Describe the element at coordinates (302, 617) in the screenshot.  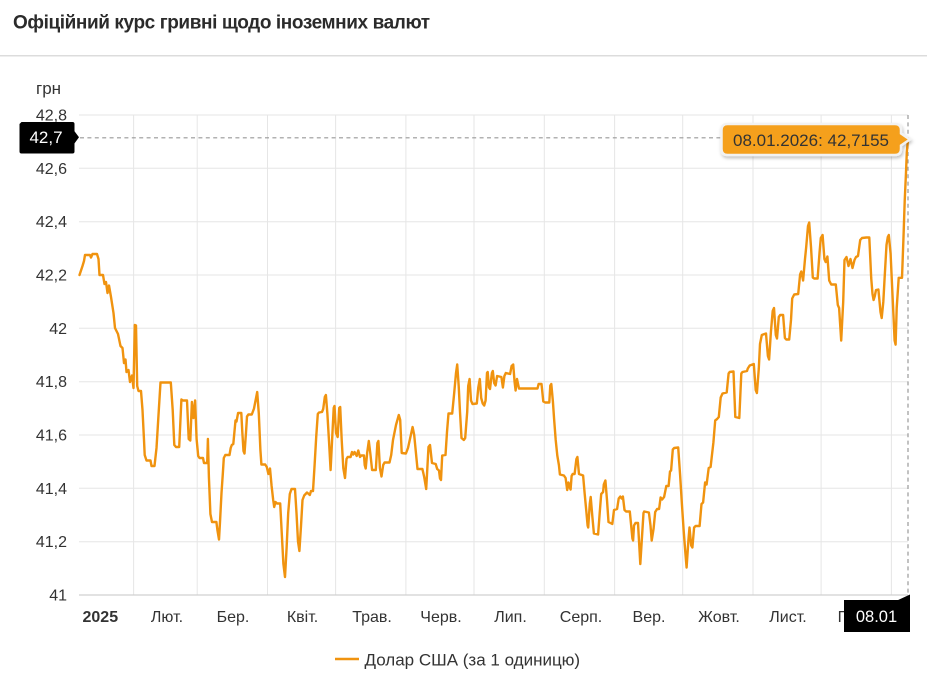
I see `svg-text: Квіт.` at that location.